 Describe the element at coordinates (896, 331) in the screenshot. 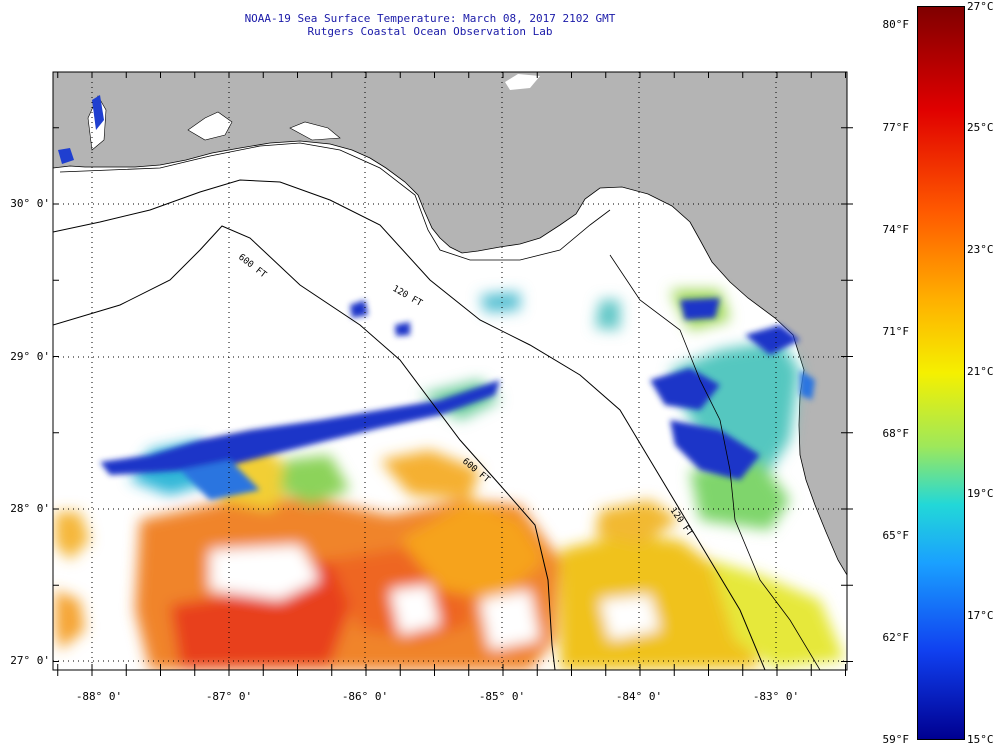

I see `colorbar-fahrenheit-label: 71°F` at that location.